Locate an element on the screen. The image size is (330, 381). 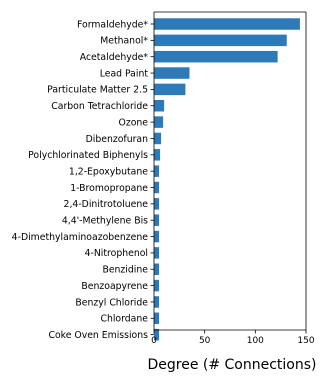
y-tick-label: Dibenzofuran is located at coordinates (117, 139).